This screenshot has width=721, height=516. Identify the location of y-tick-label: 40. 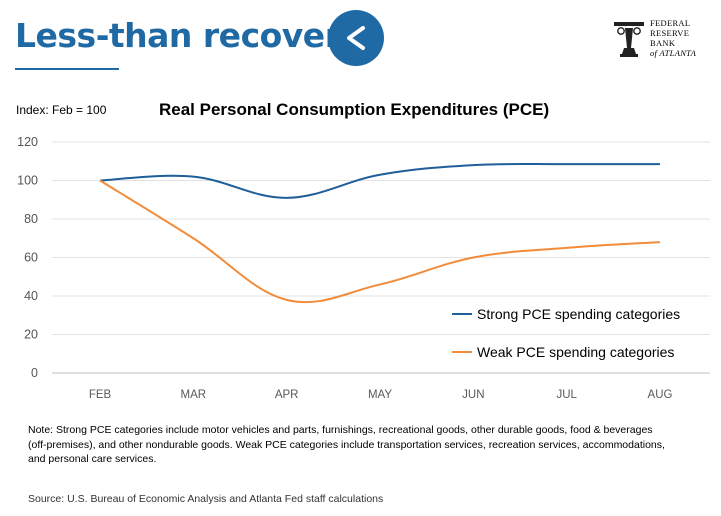
(31, 296).